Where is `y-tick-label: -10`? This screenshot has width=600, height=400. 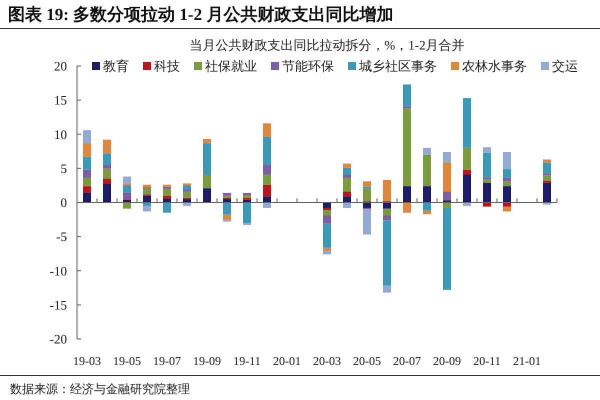 y-tick-label: -10 is located at coordinates (58, 270).